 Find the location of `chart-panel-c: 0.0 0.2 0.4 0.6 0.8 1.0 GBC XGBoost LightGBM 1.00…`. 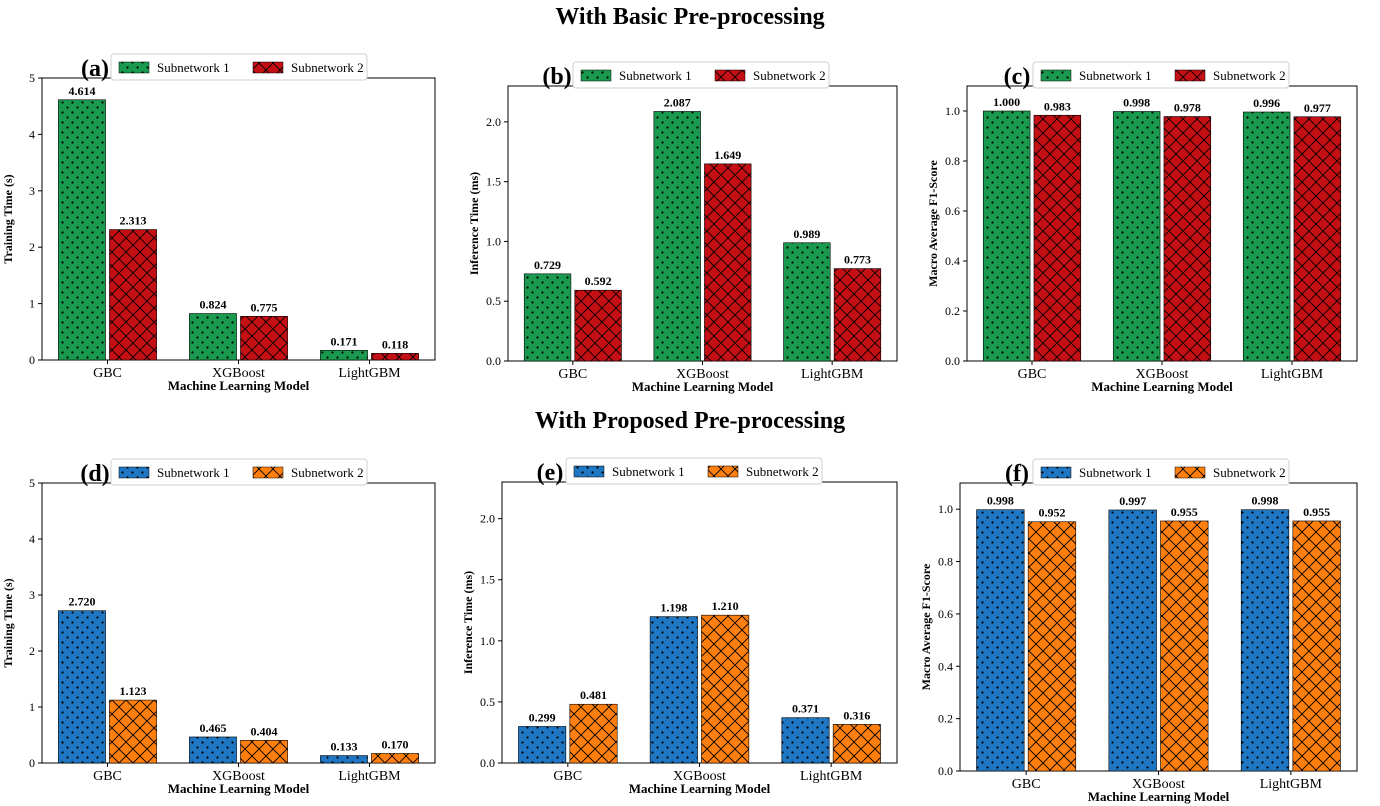

chart-panel-c: 0.0 0.2 0.4 0.6 0.8 1.0 GBC XGBoost LightGBM 1.00… is located at coordinates (1142, 227).